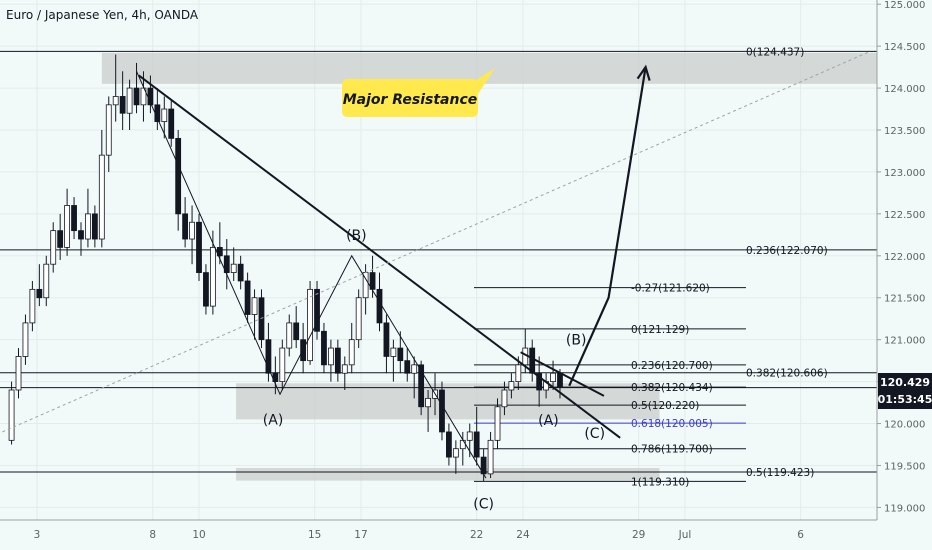  Describe the element at coordinates (273, 420) in the screenshot. I see `wave-label-1: (A)` at that location.